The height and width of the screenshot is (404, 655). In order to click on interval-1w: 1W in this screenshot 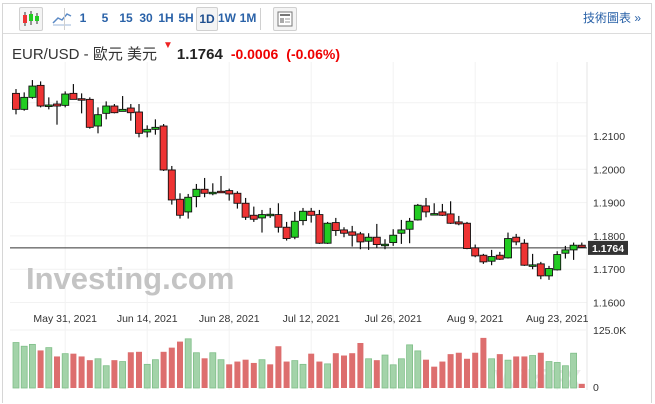, I will do `click(227, 18)`.